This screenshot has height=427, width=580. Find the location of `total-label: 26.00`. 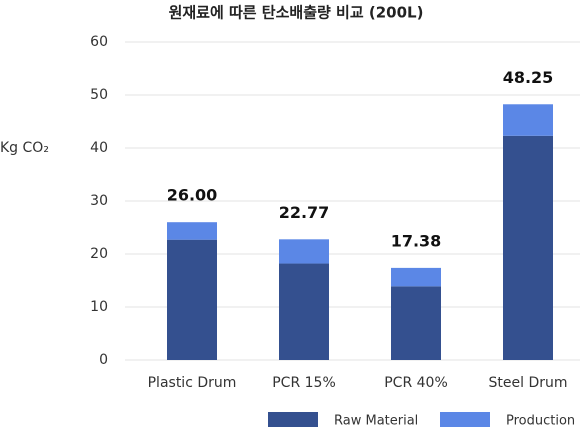

total-label: 26.00 is located at coordinates (192, 195).